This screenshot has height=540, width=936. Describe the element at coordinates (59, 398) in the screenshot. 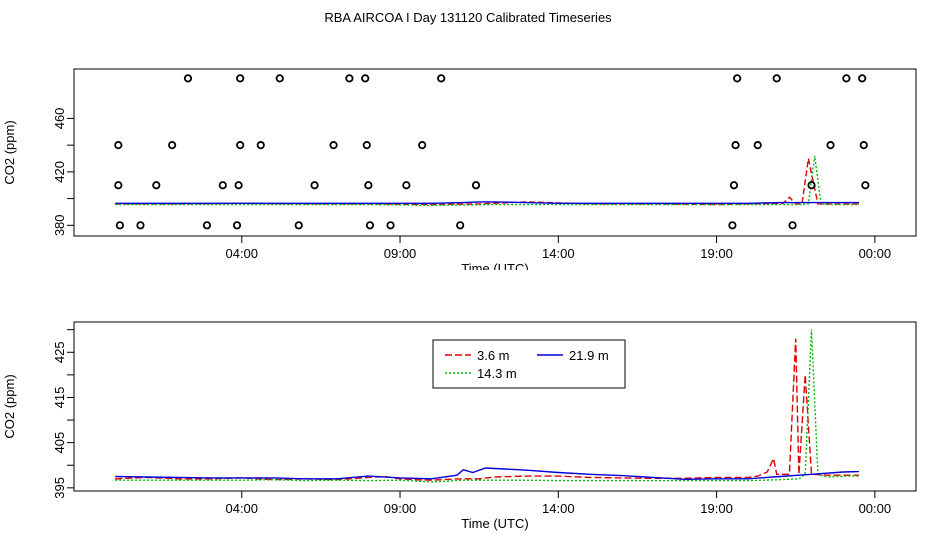

I see `y-tick-label: 415` at that location.